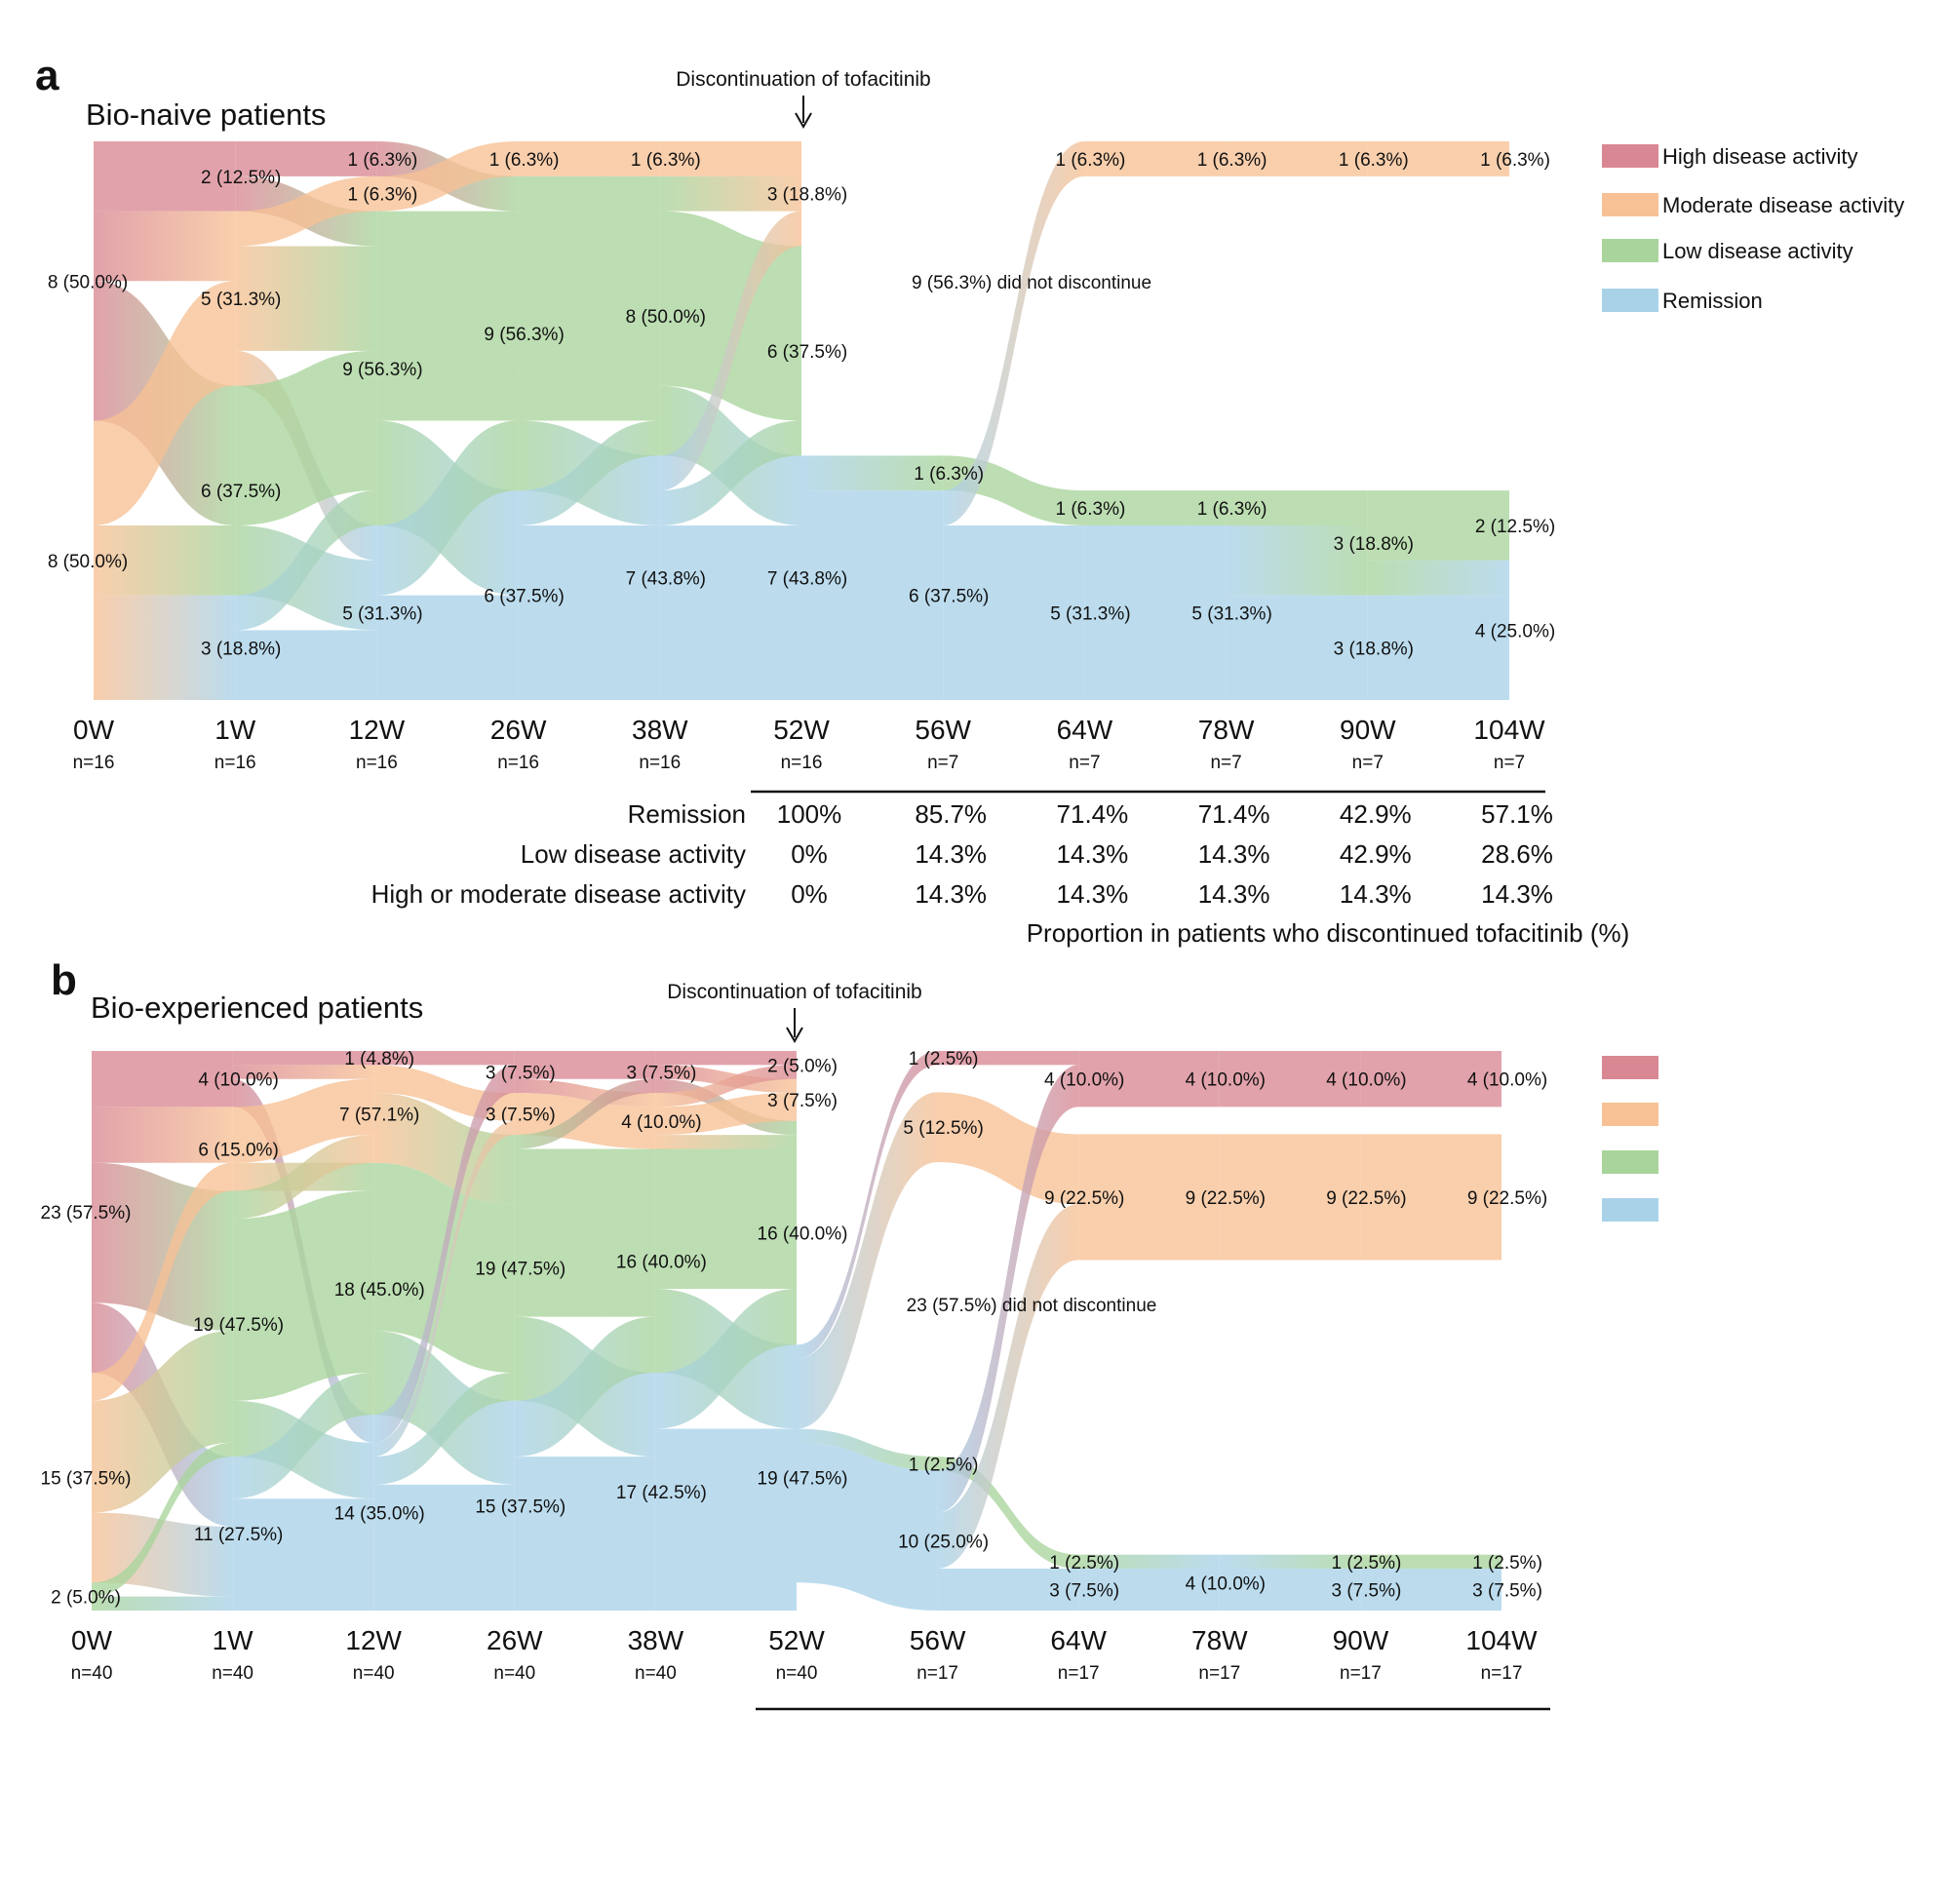 This screenshot has width=1950, height=1904. What do you see at coordinates (373, 1640) in the screenshot?
I see `x-tick-label: 12W` at bounding box center [373, 1640].